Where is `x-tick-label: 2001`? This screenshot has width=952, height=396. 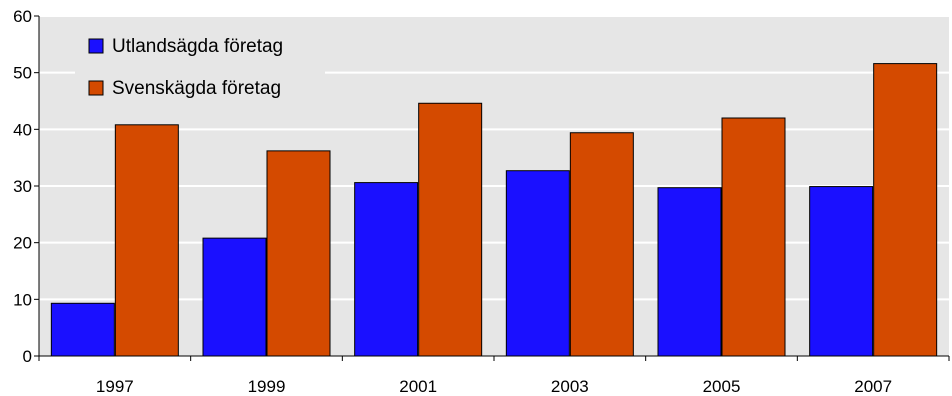 x-tick-label: 2001 is located at coordinates (418, 386).